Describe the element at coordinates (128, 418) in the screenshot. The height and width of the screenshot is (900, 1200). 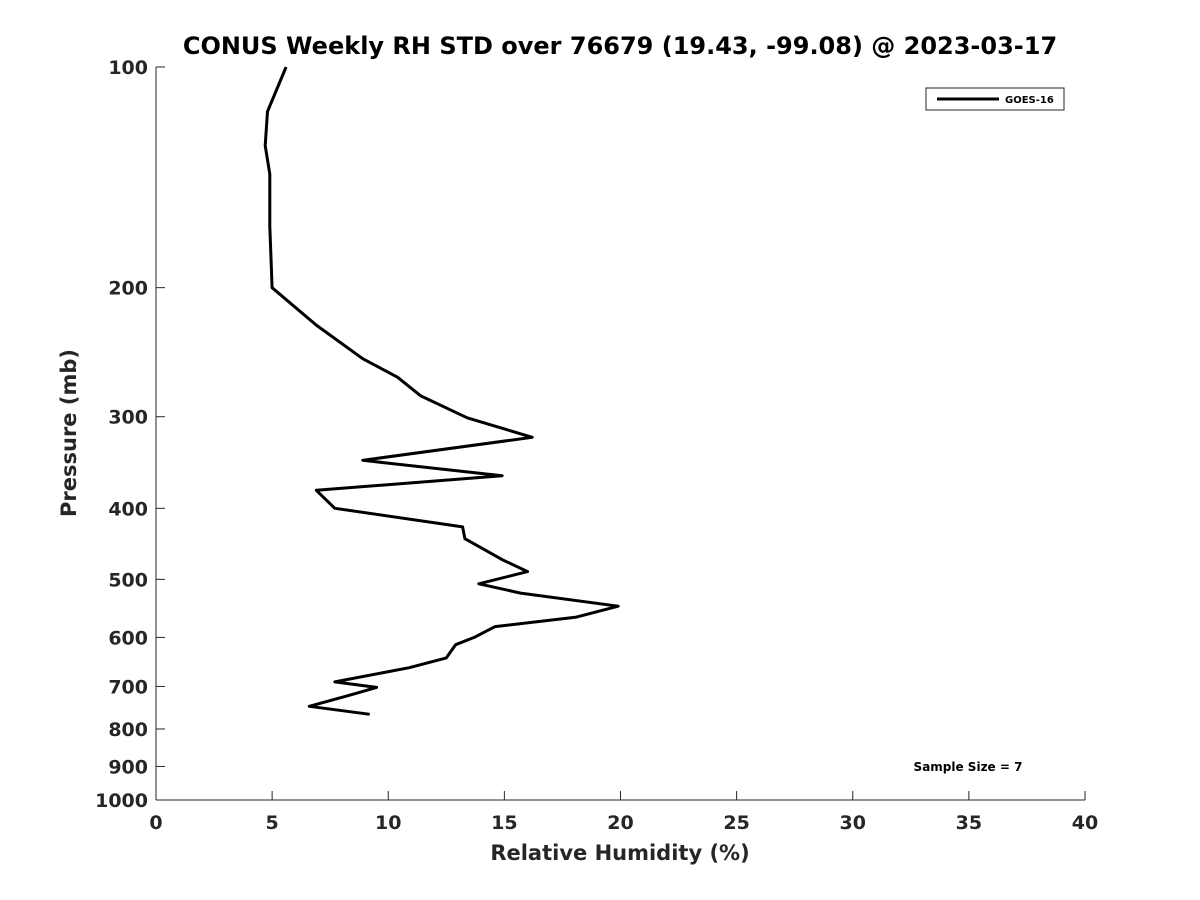
I see `y-tick-label: 300` at that location.